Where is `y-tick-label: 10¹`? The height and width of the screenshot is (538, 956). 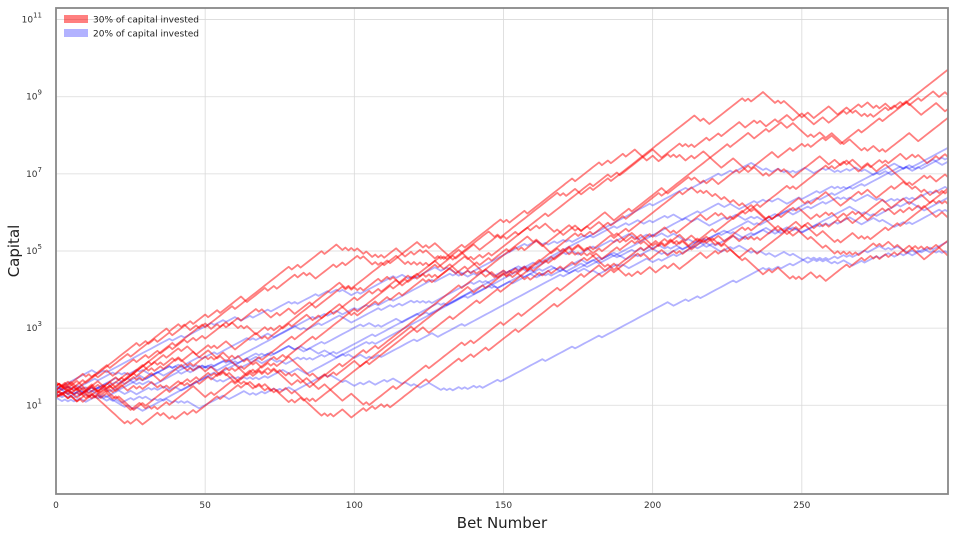
y-tick-label: 10¹ is located at coordinates (34, 404).